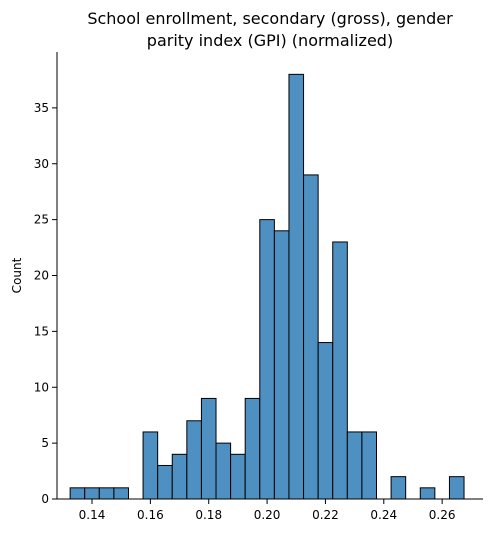 Image resolution: width=489 pixels, height=533 pixels. Describe the element at coordinates (41, 387) in the screenshot. I see `y-tick-label: 10` at that location.